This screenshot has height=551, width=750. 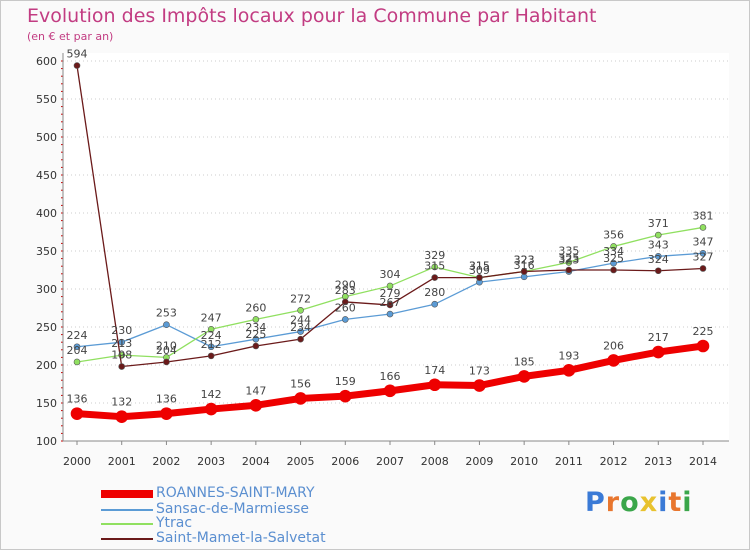 What do you see at coordinates (46, 99) in the screenshot?
I see `y-tick-label: 550` at bounding box center [46, 99].